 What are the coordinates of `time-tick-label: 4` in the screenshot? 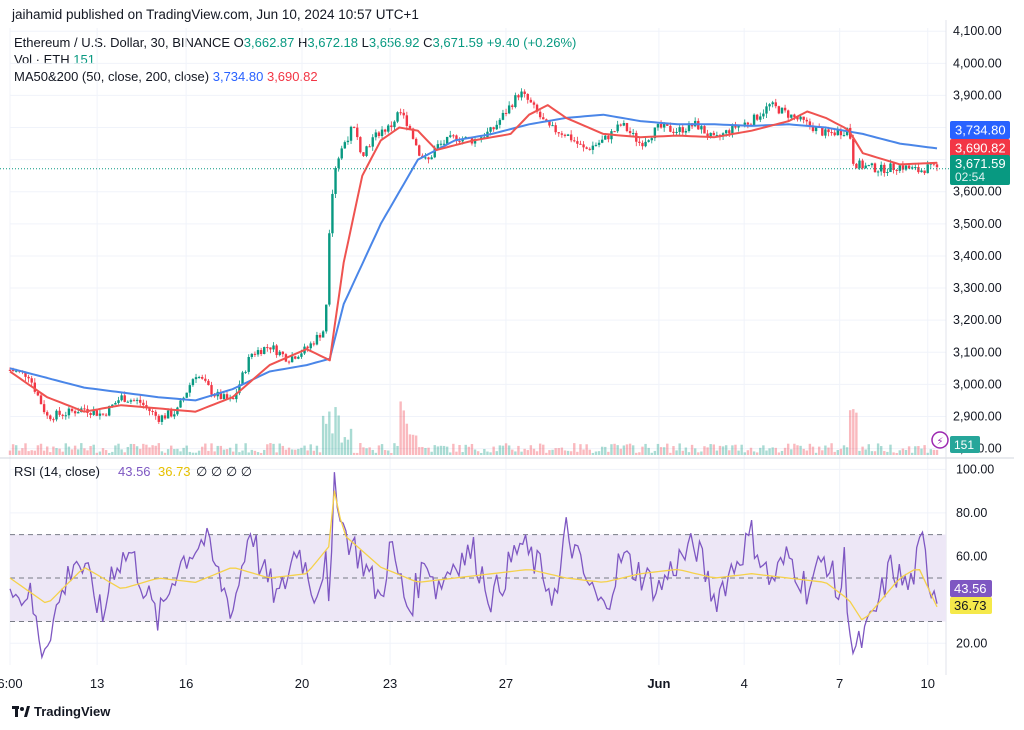 It's located at (744, 683).